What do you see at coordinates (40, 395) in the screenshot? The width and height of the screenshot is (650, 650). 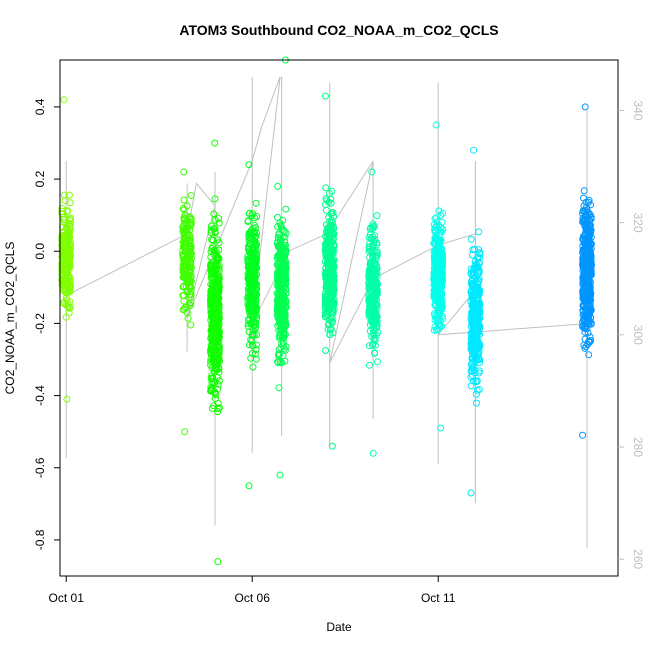 I see `y-tick-label: -0.4` at bounding box center [40, 395].